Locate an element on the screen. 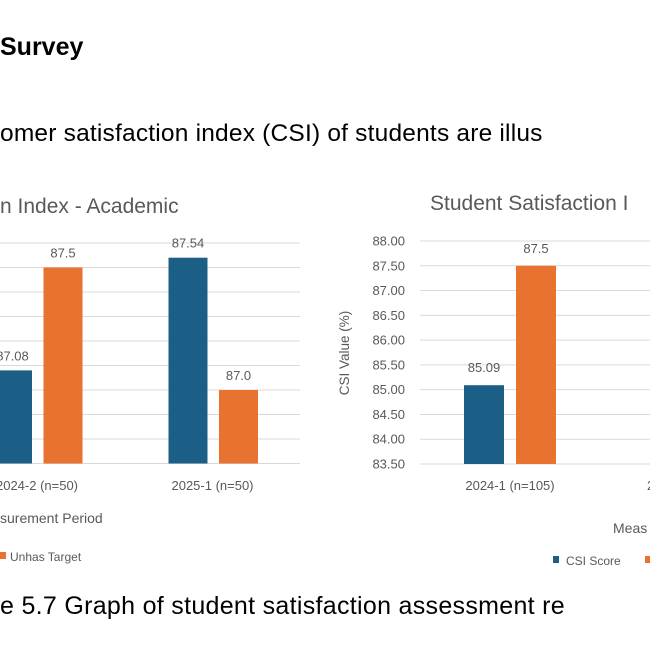  chart-title: n Index - Academic is located at coordinates (89, 206).